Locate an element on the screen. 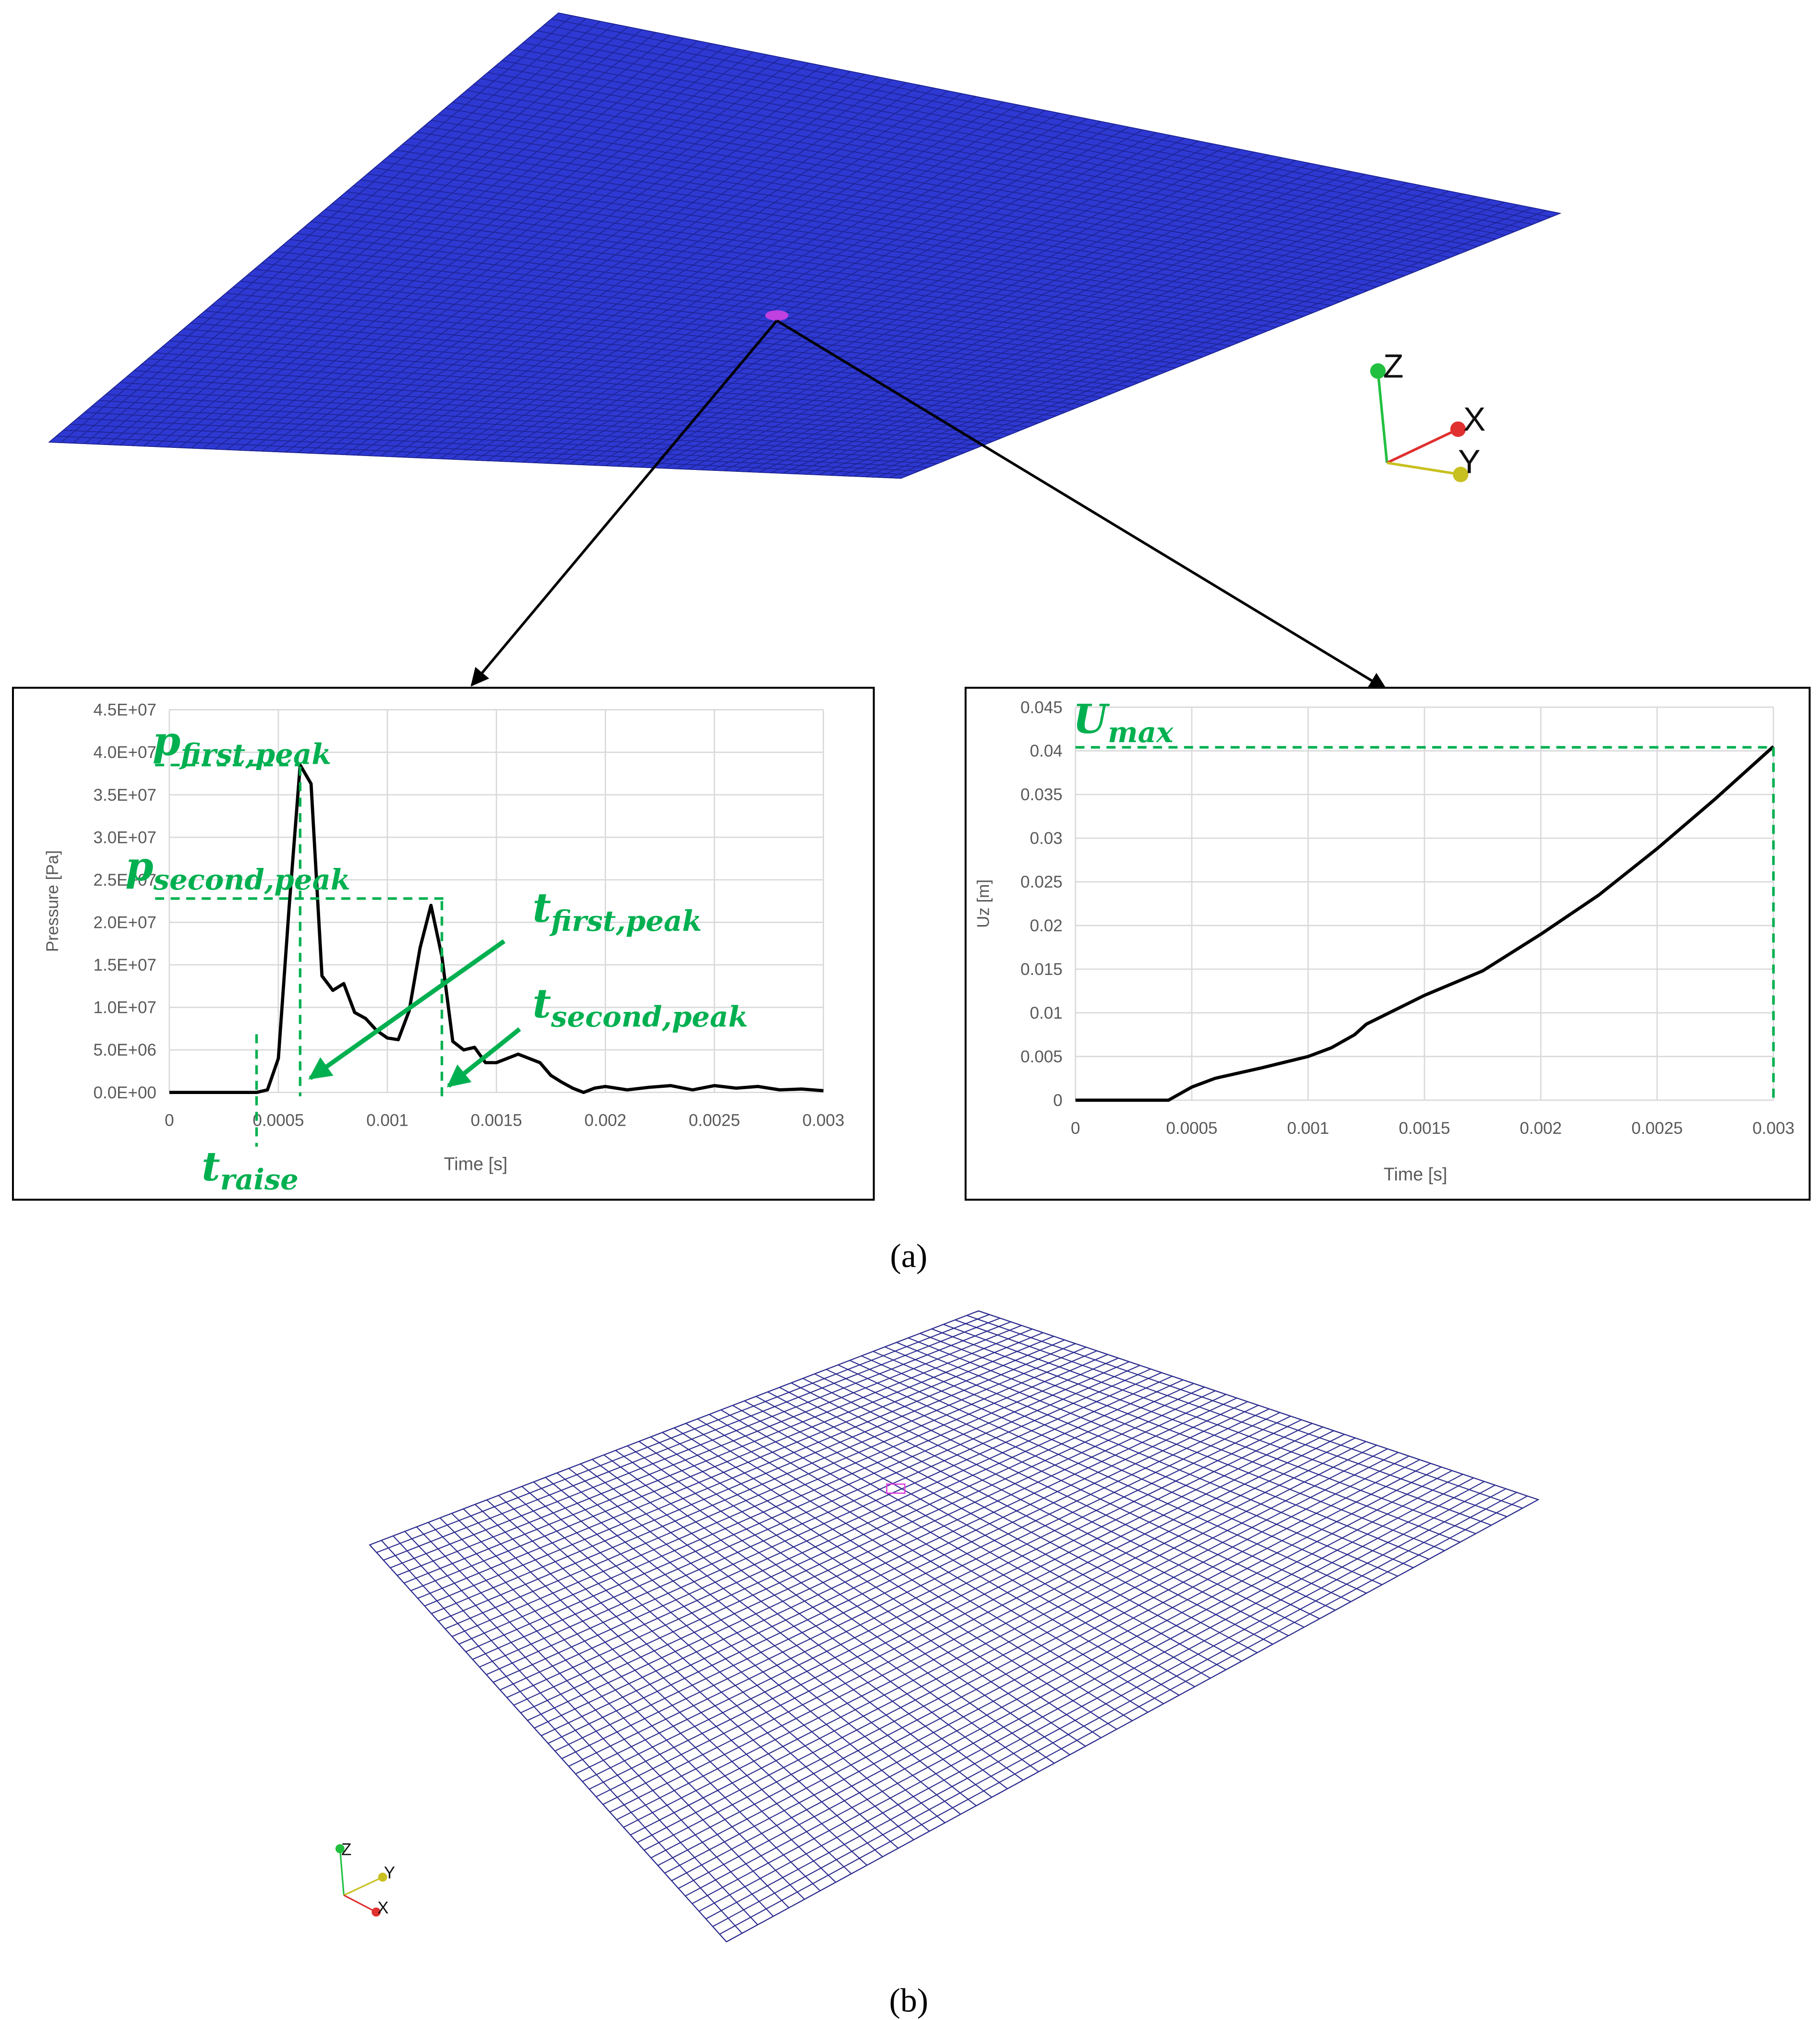 The image size is (1820, 2020). annotation: Umax is located at coordinates (1123, 722).